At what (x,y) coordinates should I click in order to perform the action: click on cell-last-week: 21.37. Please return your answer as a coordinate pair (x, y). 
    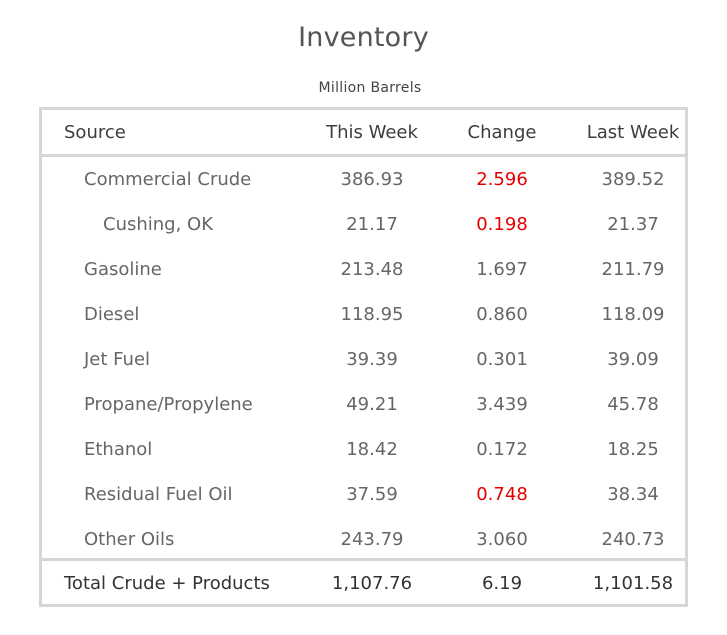
    Looking at the image, I should click on (633, 224).